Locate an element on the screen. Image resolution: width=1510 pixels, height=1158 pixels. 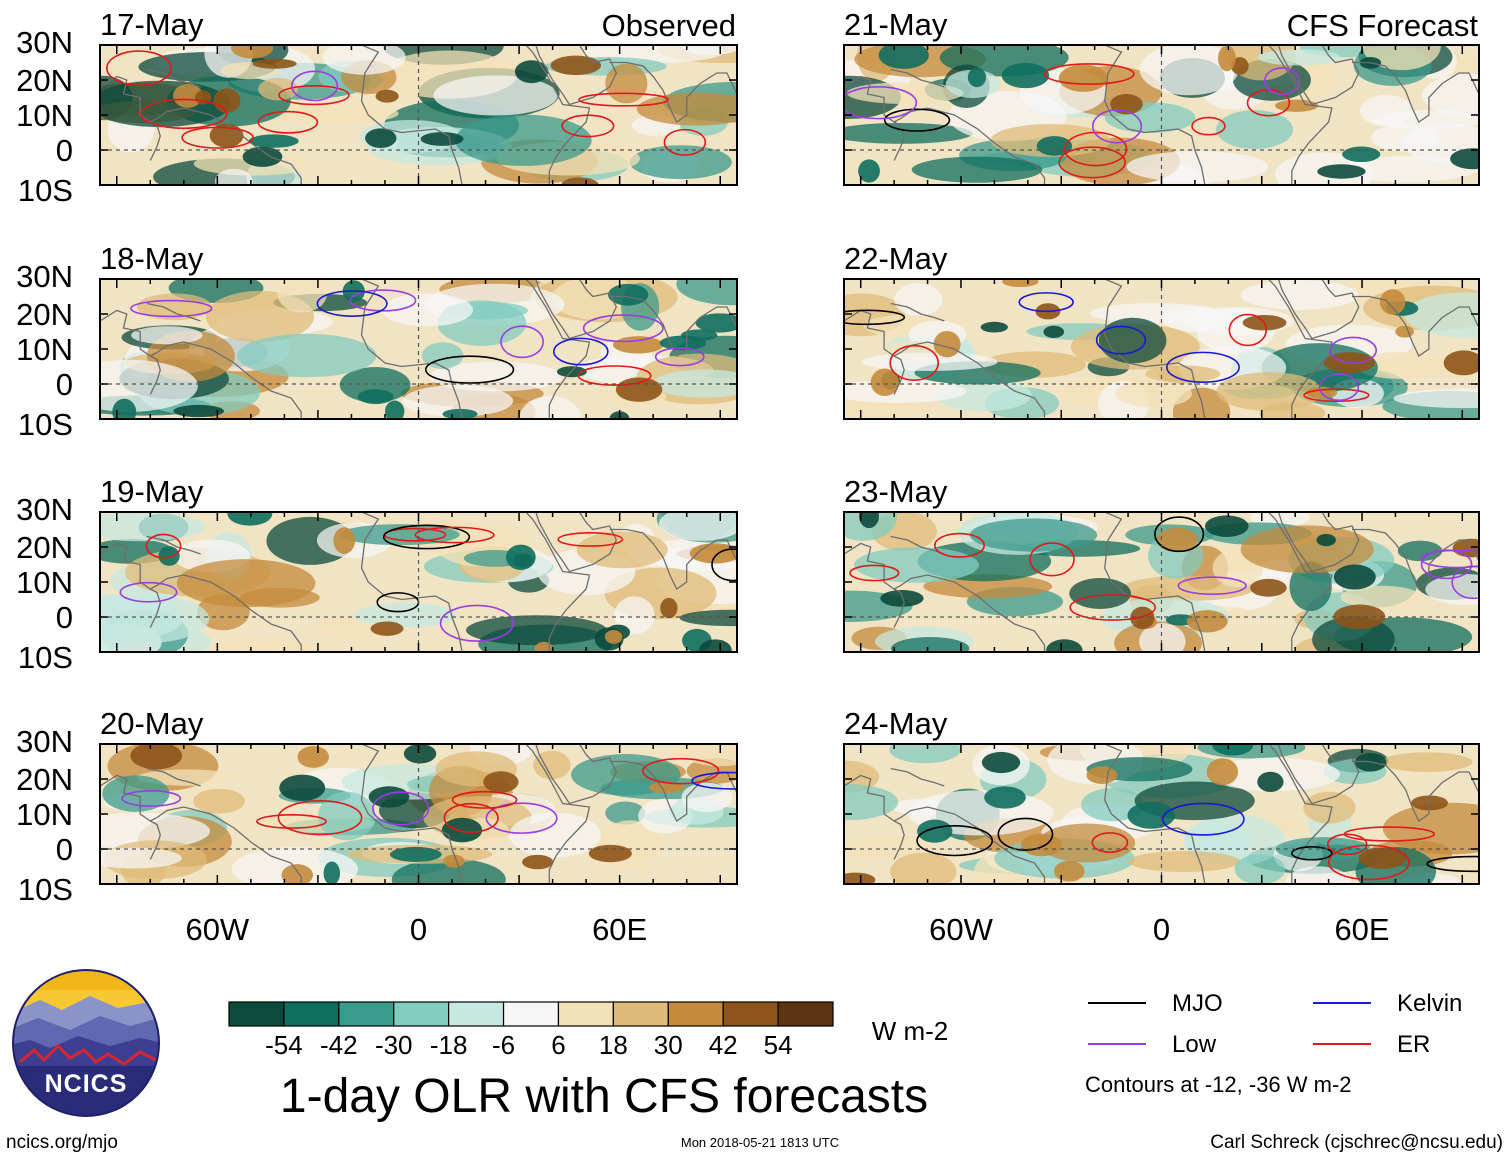
panel-22-May: 22-May is located at coordinates (1161, 330).